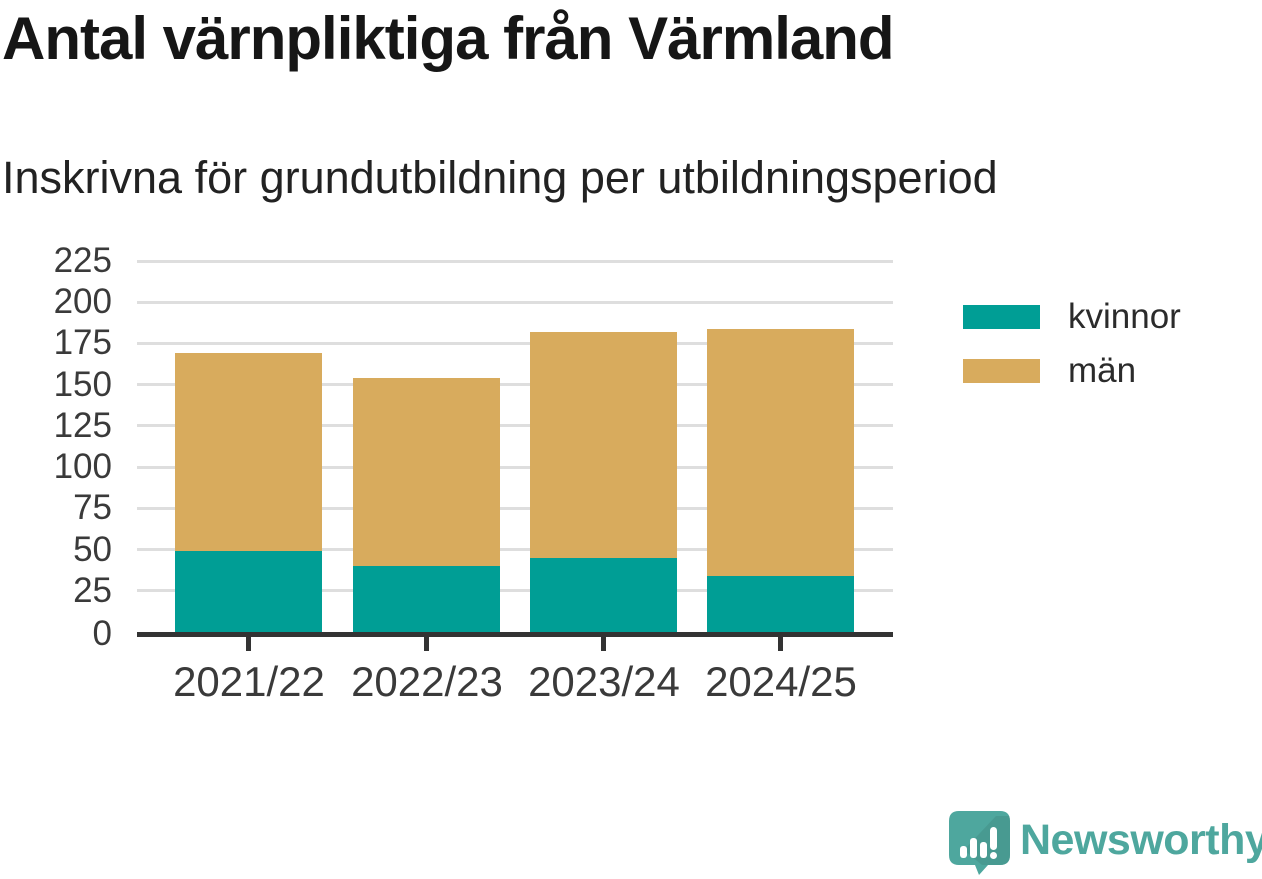 Image resolution: width=1262 pixels, height=879 pixels. What do you see at coordinates (603, 445) in the screenshot?
I see `bar-segment-män-2023/24` at bounding box center [603, 445].